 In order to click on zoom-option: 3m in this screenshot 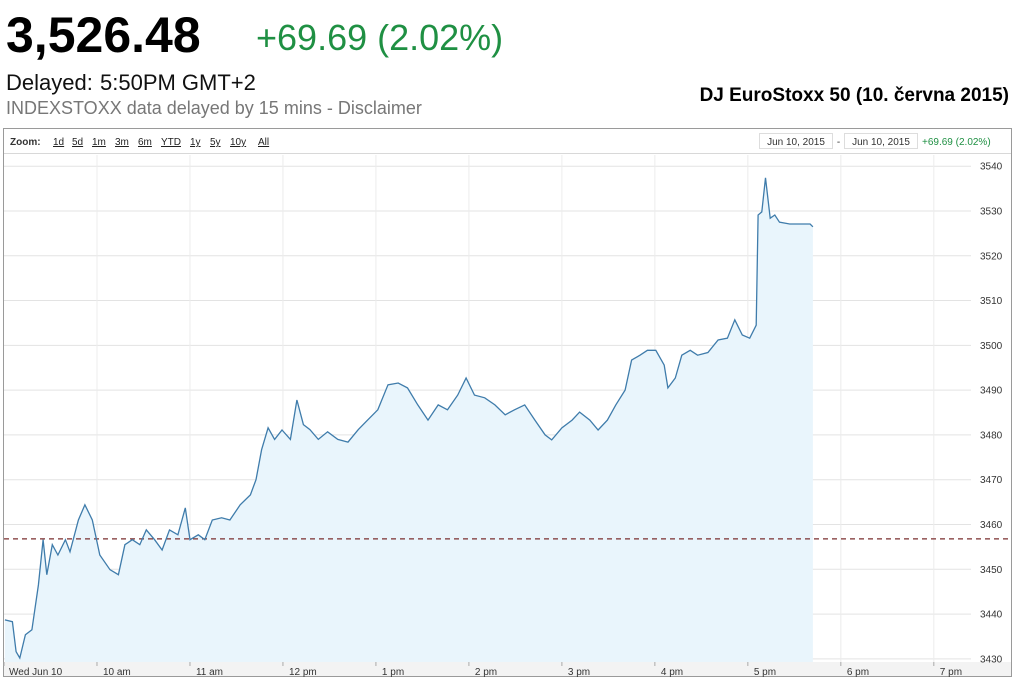, I will do `click(122, 142)`.